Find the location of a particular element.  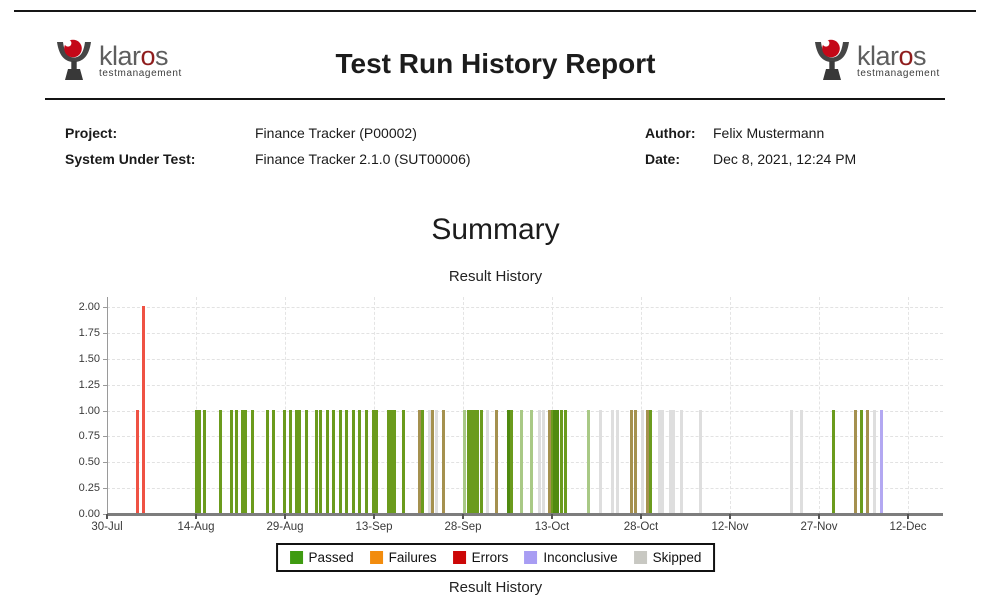

info-row-date: Date: Dec 8, 2021, 12:24 PM is located at coordinates (750, 159).